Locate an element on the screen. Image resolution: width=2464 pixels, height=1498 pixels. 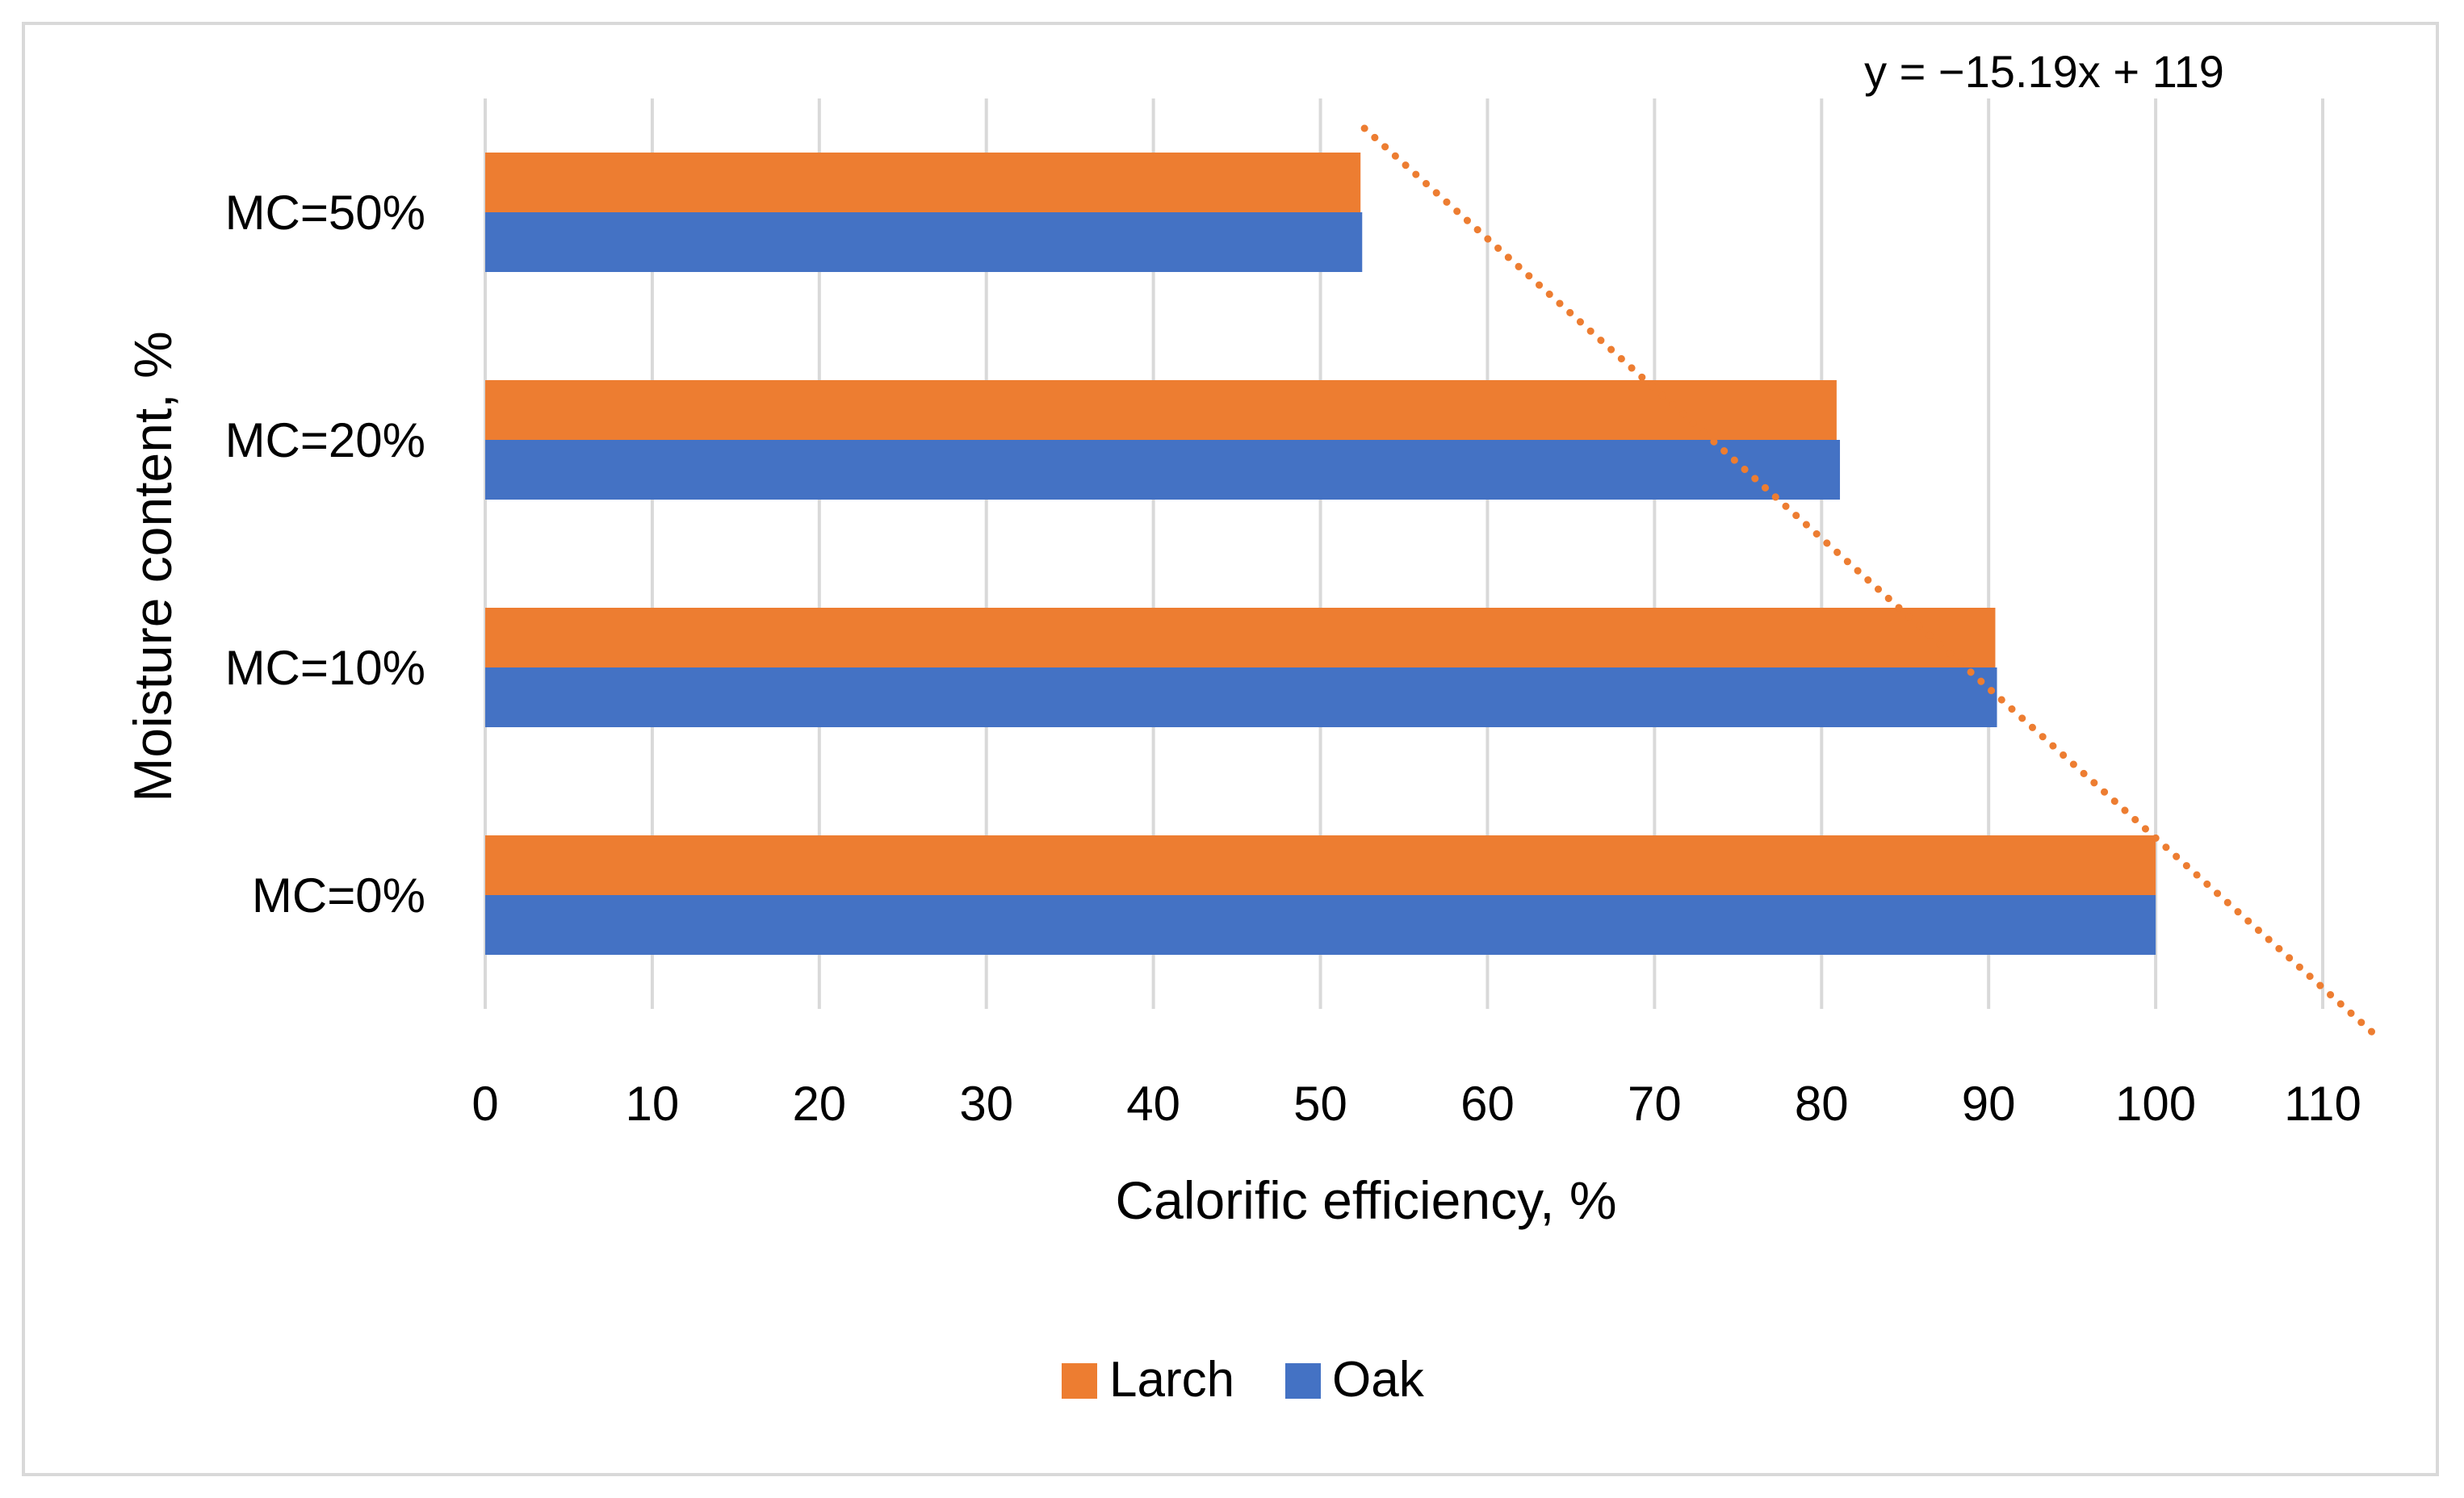
legend: Larch Oak is located at coordinates (1243, 1380).